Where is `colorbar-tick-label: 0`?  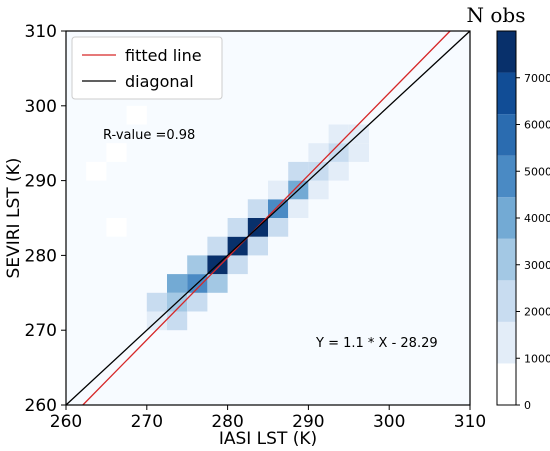 colorbar-tick-label: 0 is located at coordinates (527, 405).